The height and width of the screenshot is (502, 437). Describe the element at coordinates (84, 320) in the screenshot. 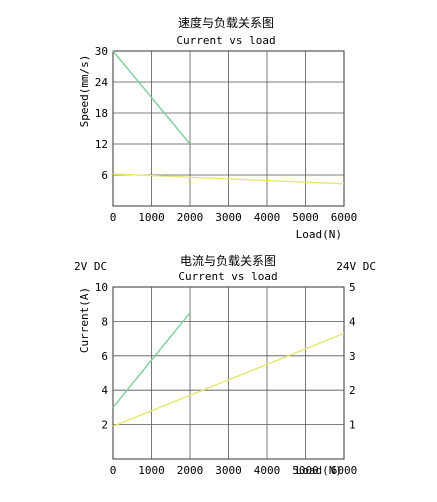

I see `current-chart-ylabel: Current(A)` at that location.